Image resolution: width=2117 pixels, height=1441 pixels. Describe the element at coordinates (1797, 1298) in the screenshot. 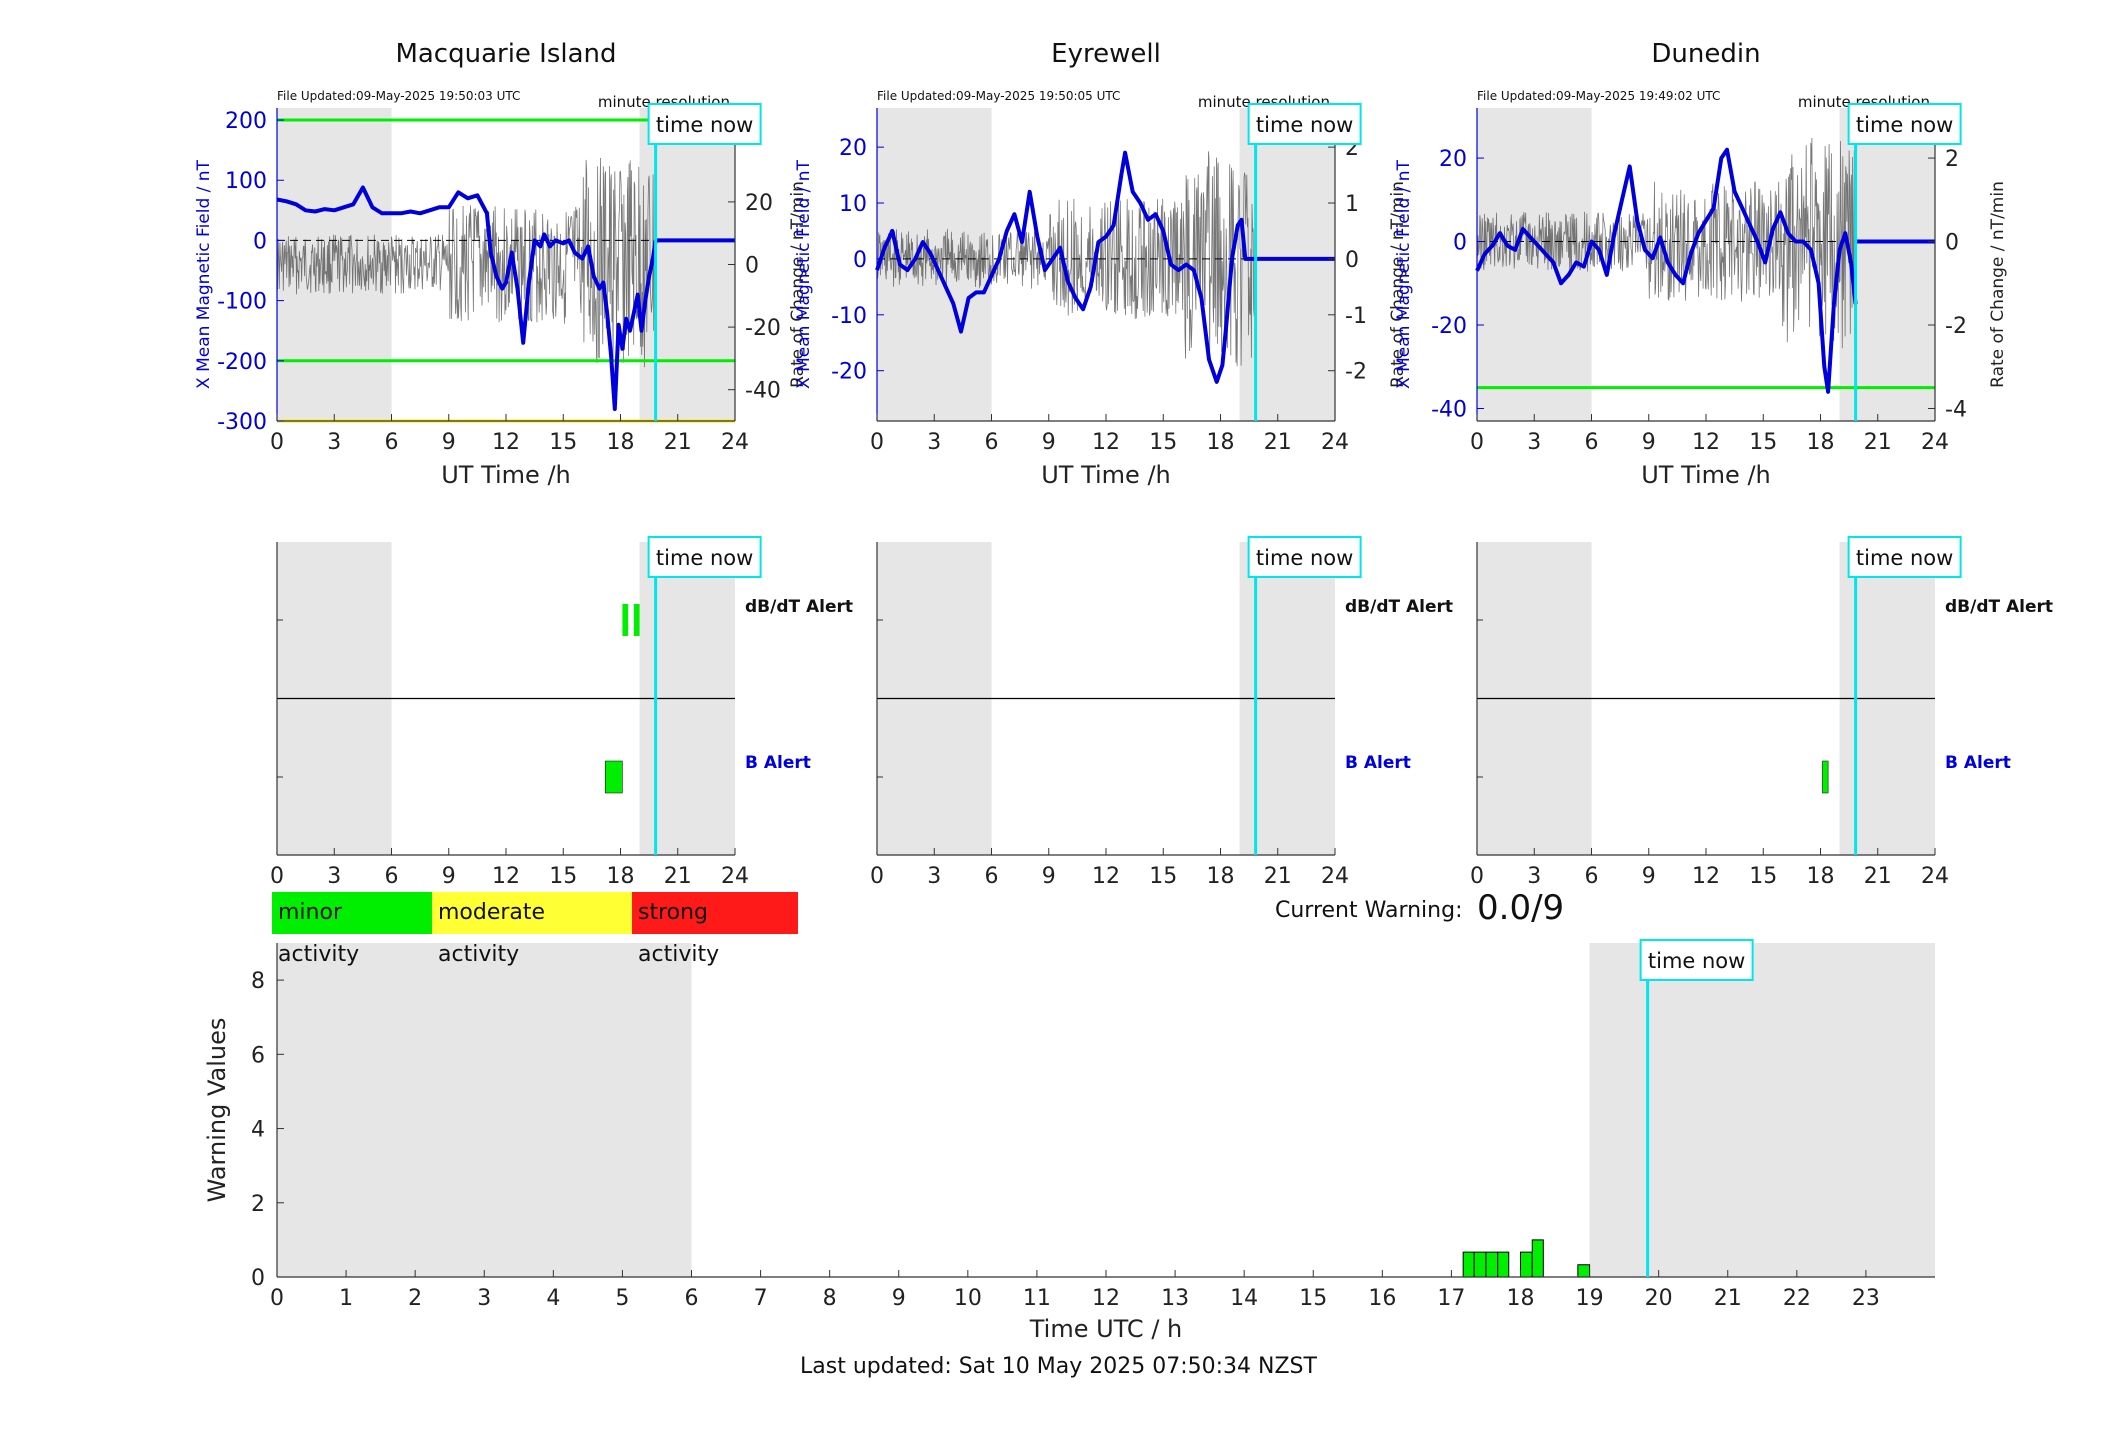

I see `x-tick-label: 22` at that location.